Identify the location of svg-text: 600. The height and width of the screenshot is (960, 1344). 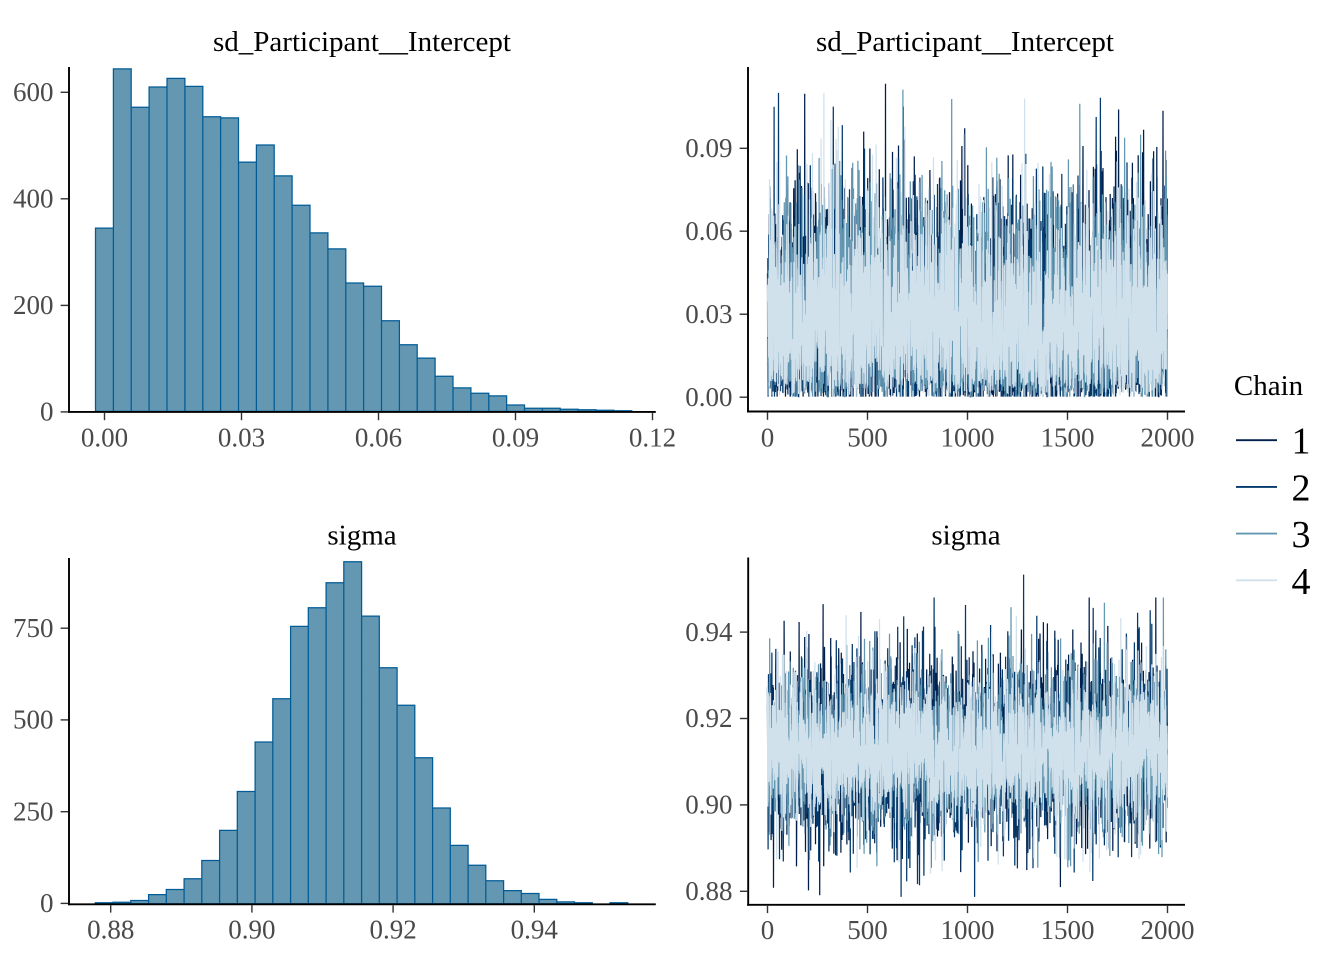
(33, 92).